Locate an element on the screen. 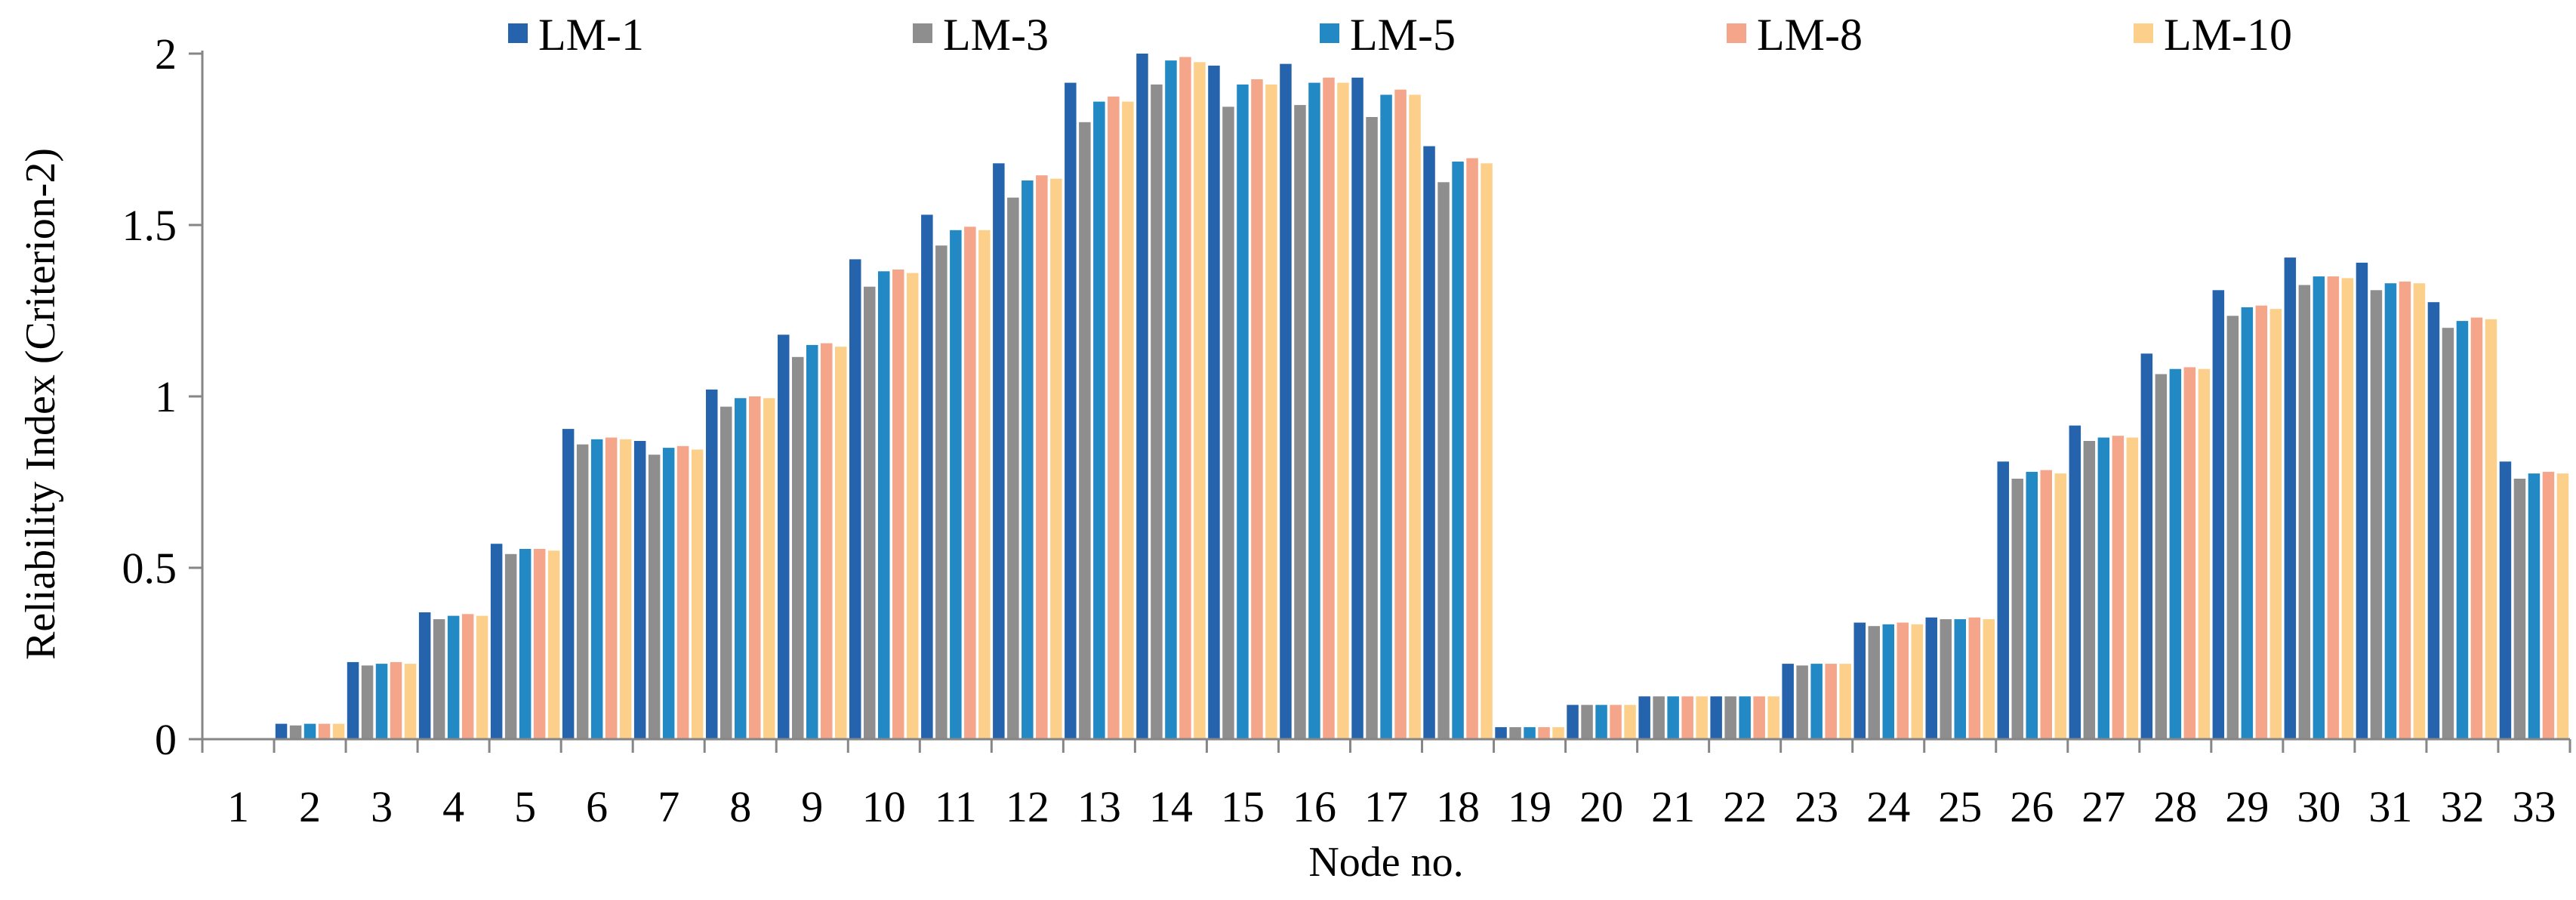 The height and width of the screenshot is (900, 2576). x-tick-label: 18 is located at coordinates (1458, 807).